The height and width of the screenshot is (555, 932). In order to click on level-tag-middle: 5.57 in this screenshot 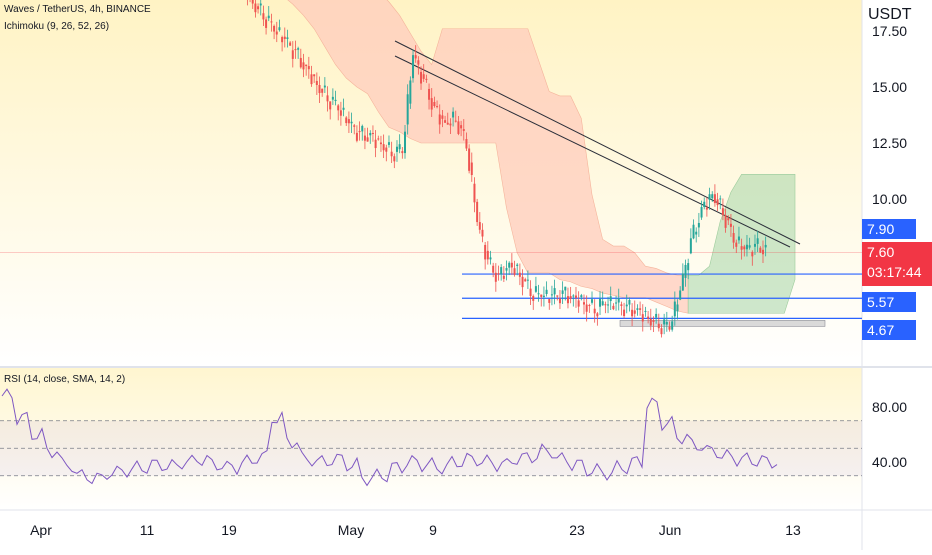, I will do `click(889, 302)`.